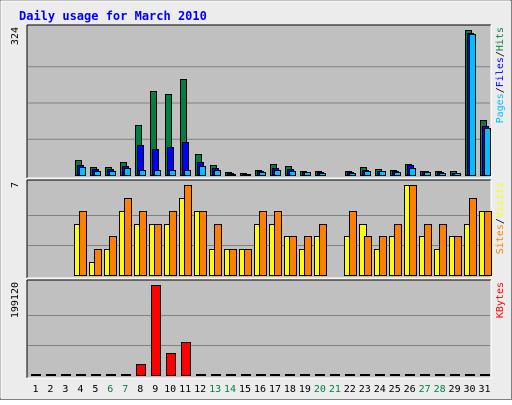  I want to click on day-label: 14, so click(230, 389).